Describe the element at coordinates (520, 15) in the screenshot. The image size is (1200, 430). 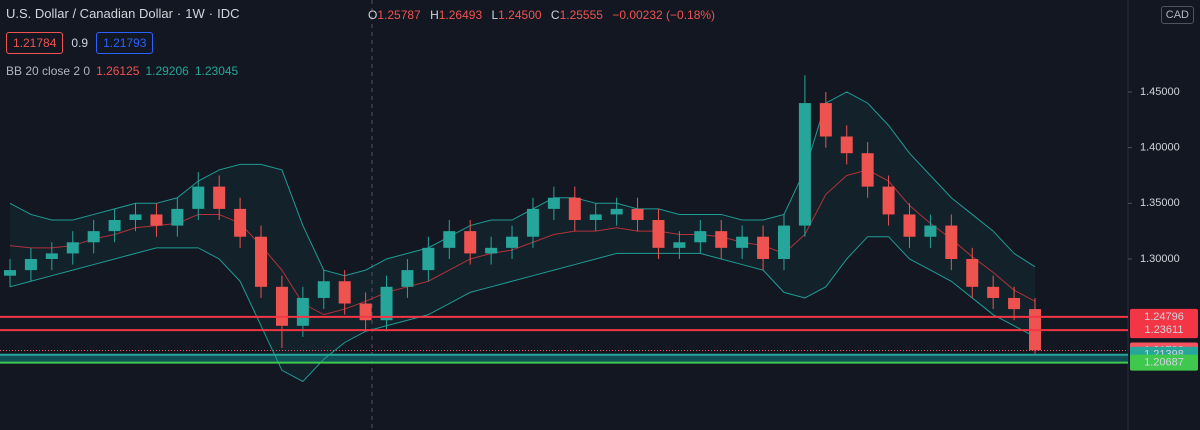
I see `value: 1.24500` at that location.